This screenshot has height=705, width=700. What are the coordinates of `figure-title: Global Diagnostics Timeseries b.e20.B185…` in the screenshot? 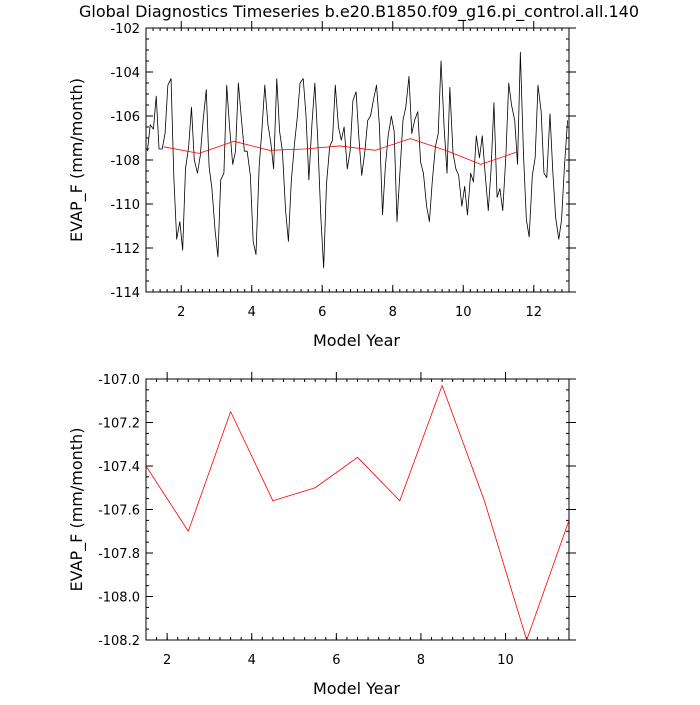 It's located at (359, 12).